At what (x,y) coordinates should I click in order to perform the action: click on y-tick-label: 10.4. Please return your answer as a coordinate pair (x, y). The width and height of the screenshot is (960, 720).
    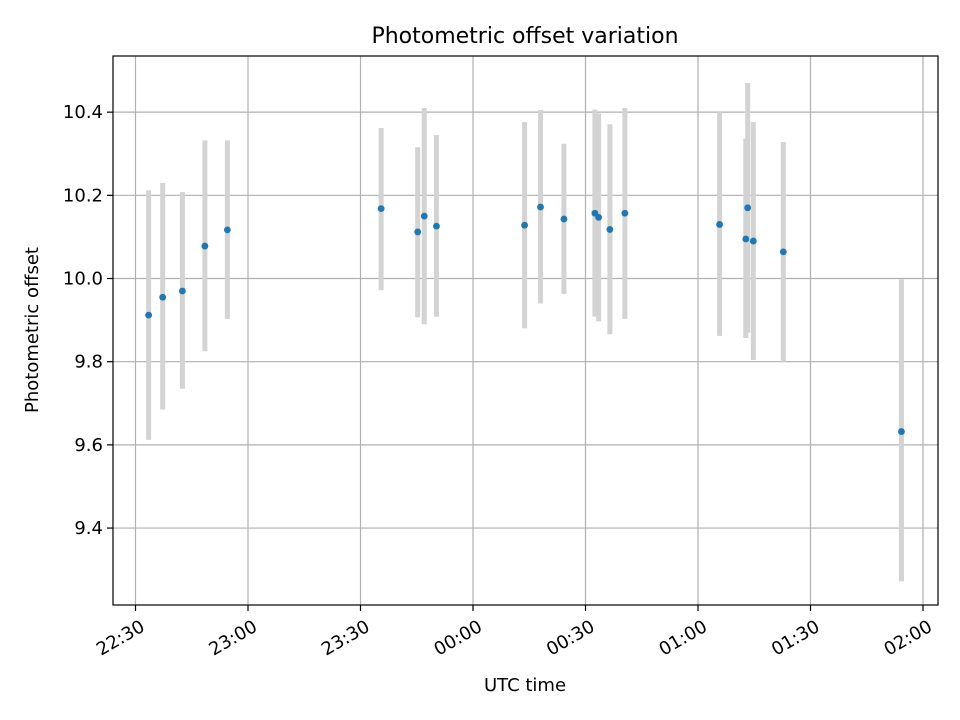
    Looking at the image, I should click on (83, 112).